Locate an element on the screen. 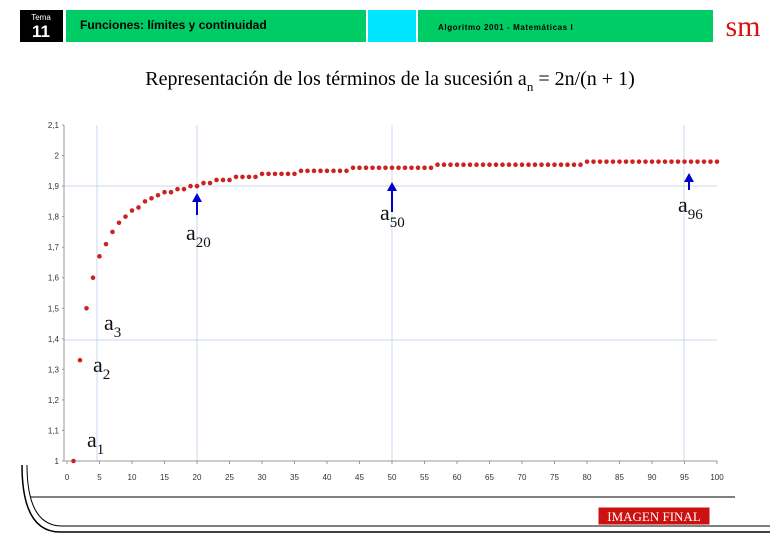 The image size is (780, 540). x-tick-label: 85 is located at coordinates (619, 477).